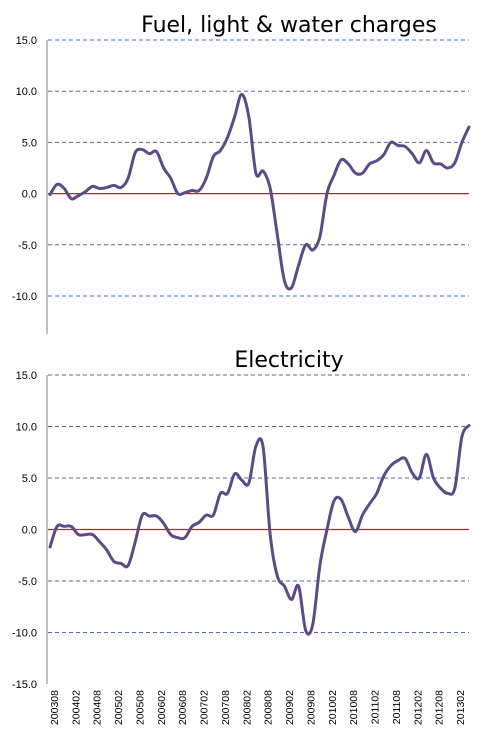 The image size is (483, 739). I want to click on x-tick-label: 201102, so click(376, 707).